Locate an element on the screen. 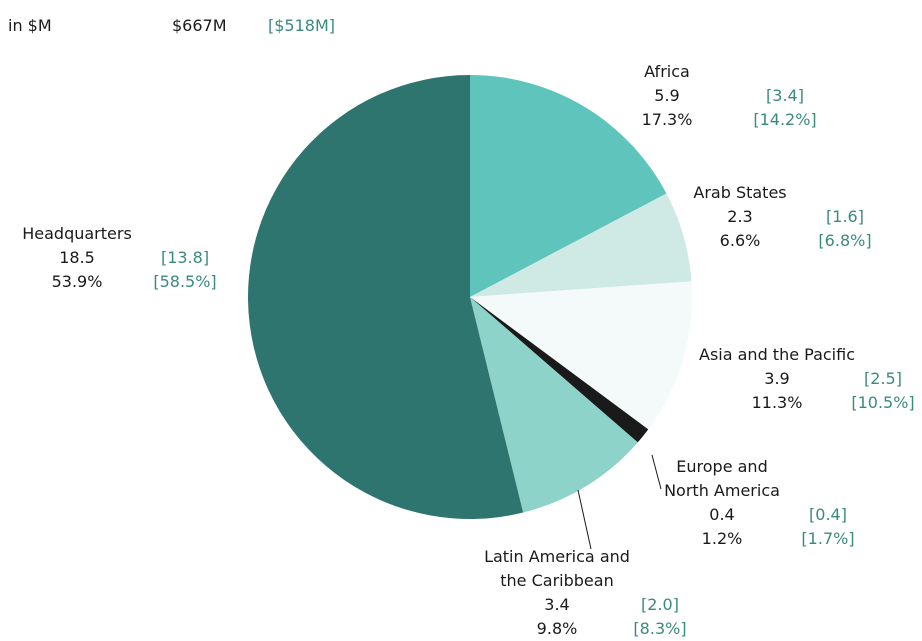 Image resolution: width=922 pixels, height=641 pixels. percent-label: 11.3% is located at coordinates (777, 402).